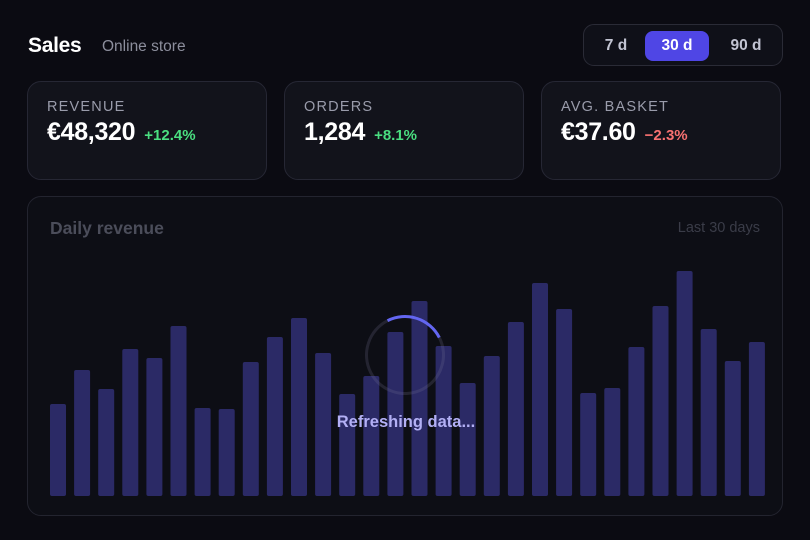 This screenshot has height=540, width=810. What do you see at coordinates (598, 132) in the screenshot?
I see `kpi-value: €37.60` at bounding box center [598, 132].